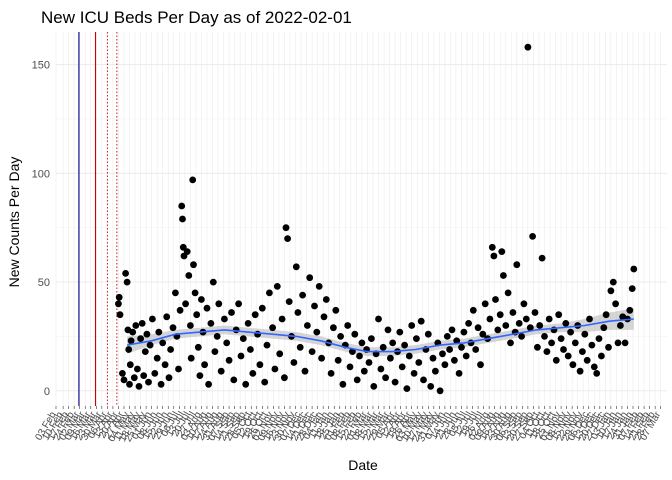  I want to click on y-tick-label: 50, so click(44, 283).